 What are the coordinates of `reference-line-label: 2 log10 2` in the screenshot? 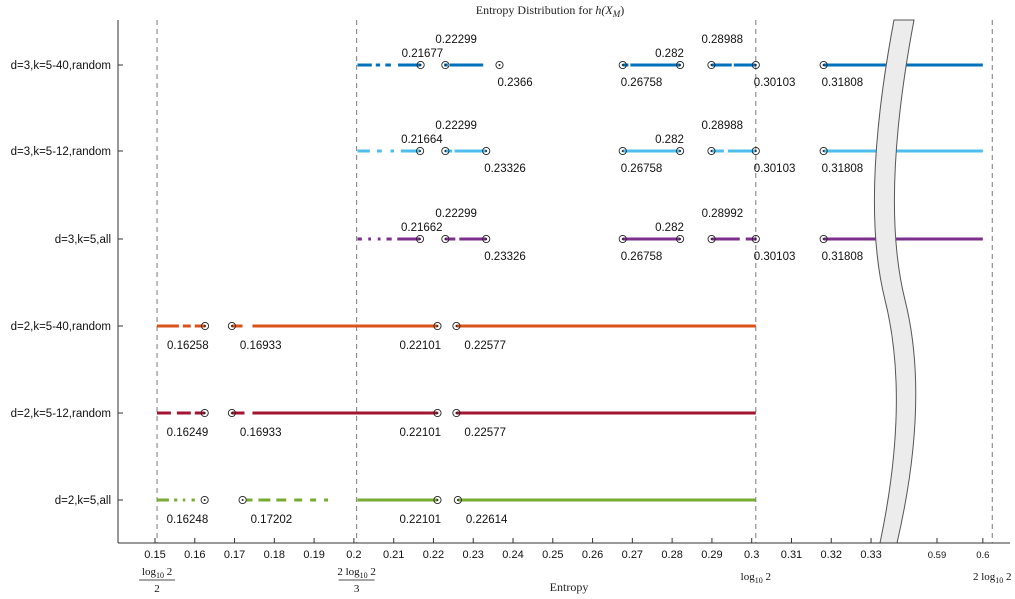 It's located at (992, 578).